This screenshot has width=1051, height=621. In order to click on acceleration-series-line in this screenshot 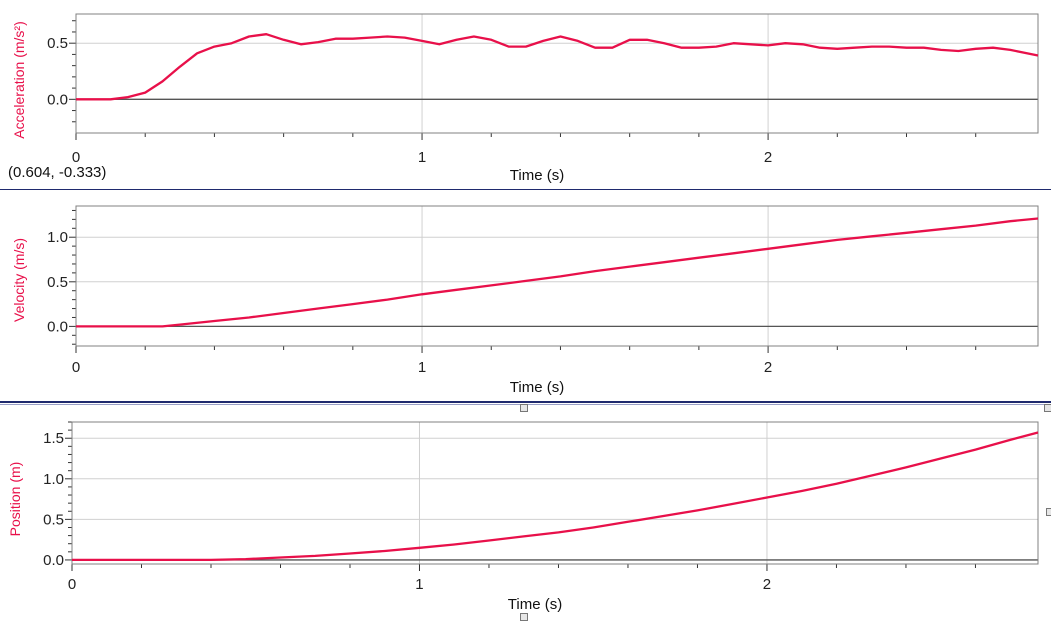, I will do `click(557, 67)`.